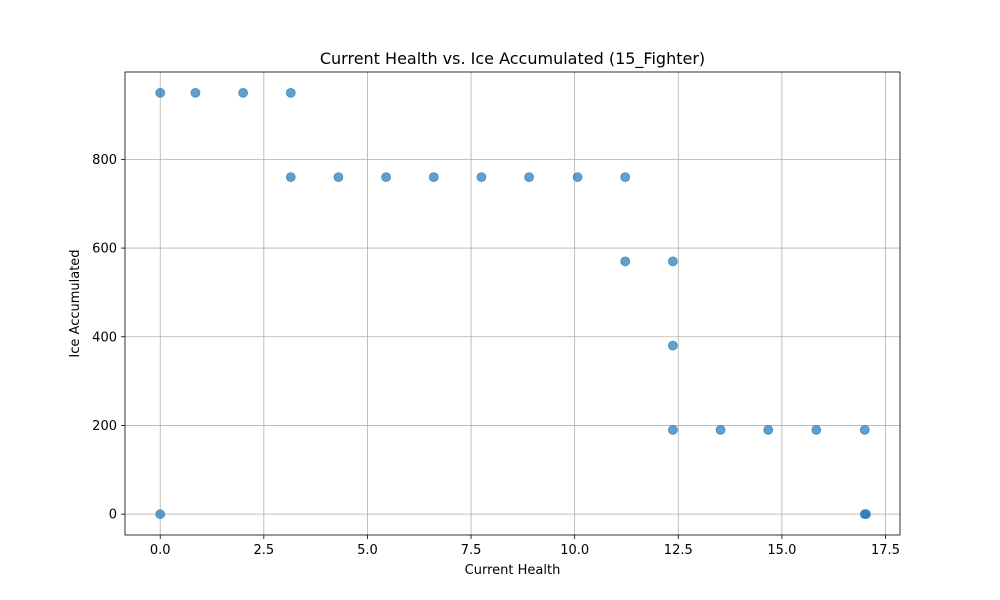 The width and height of the screenshot is (1000, 600). What do you see at coordinates (367, 550) in the screenshot?
I see `x-tick-label: 5.0` at bounding box center [367, 550].